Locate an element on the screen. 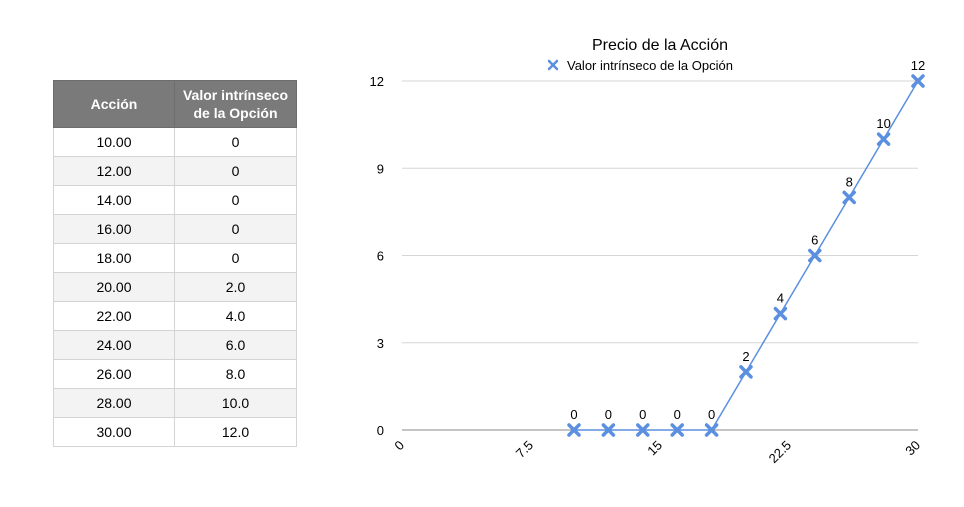 The width and height of the screenshot is (964, 507). table-row: 14.00 0 is located at coordinates (175, 200).